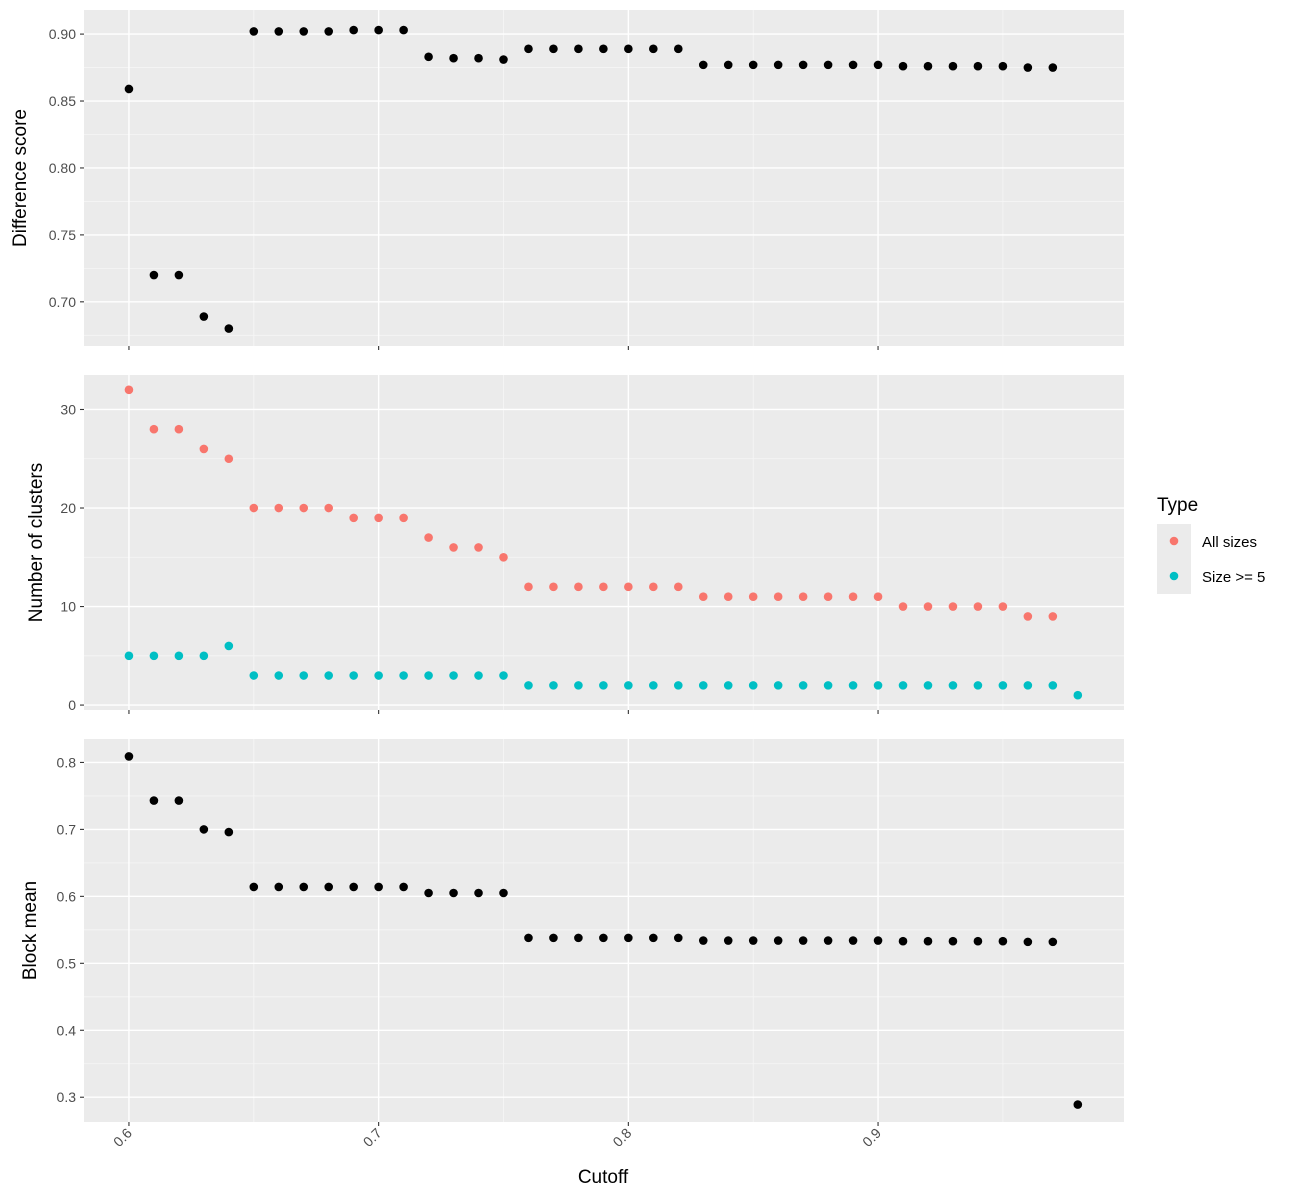 Image resolution: width=1300 pixels, height=1200 pixels. I want to click on difference-score-x-ticks, so click(503, 348).